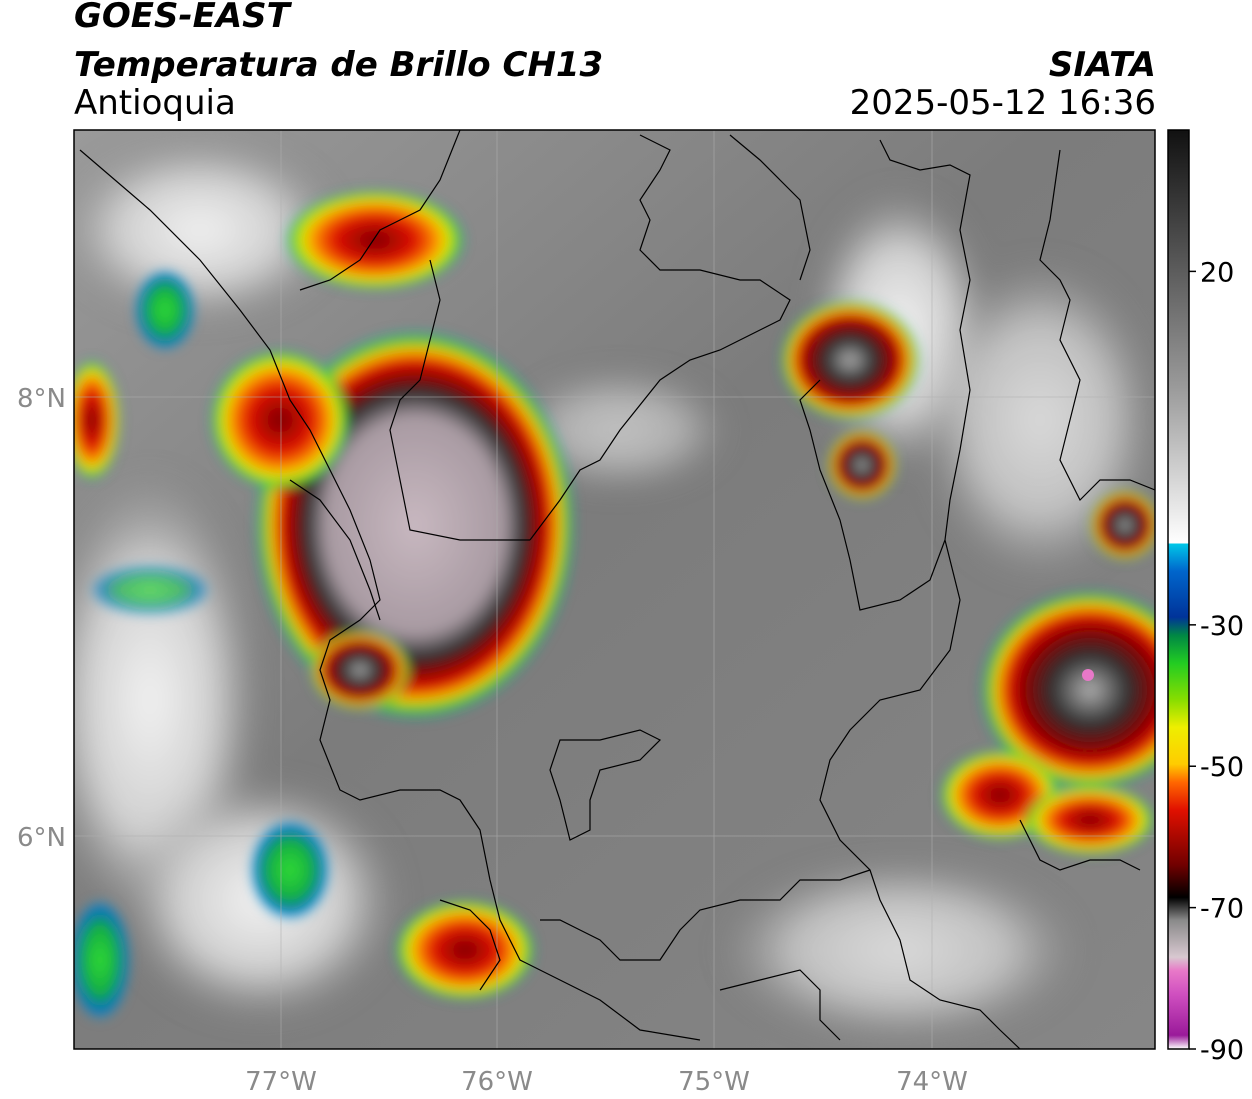 The height and width of the screenshot is (1099, 1252). What do you see at coordinates (1217, 272) in the screenshot?
I see `colorbar-tick-label: 20` at bounding box center [1217, 272].